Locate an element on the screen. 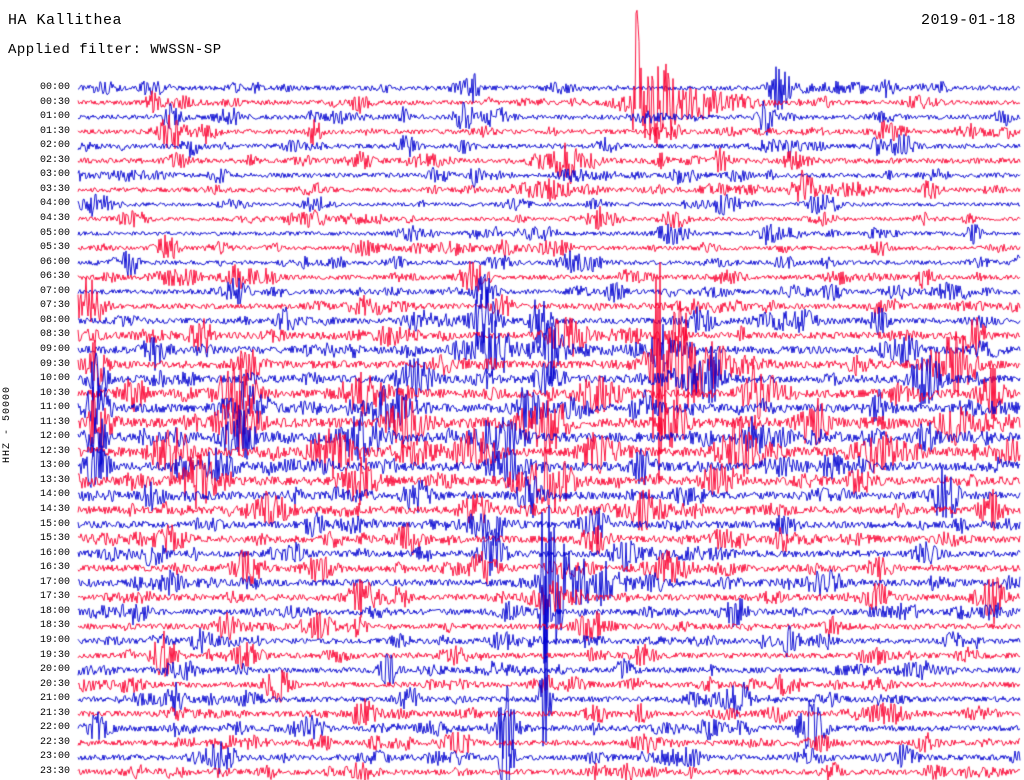 Image resolution: width=1024 pixels, height=780 pixels. time-label: 23:30 is located at coordinates (54, 771).